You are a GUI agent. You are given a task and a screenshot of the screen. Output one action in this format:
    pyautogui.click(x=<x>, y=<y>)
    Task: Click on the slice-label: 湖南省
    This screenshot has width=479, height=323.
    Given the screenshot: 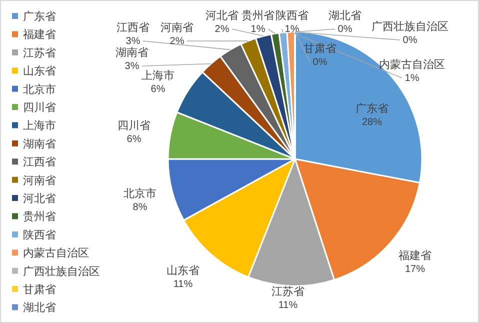 What is the action you would take?
    pyautogui.click(x=132, y=52)
    